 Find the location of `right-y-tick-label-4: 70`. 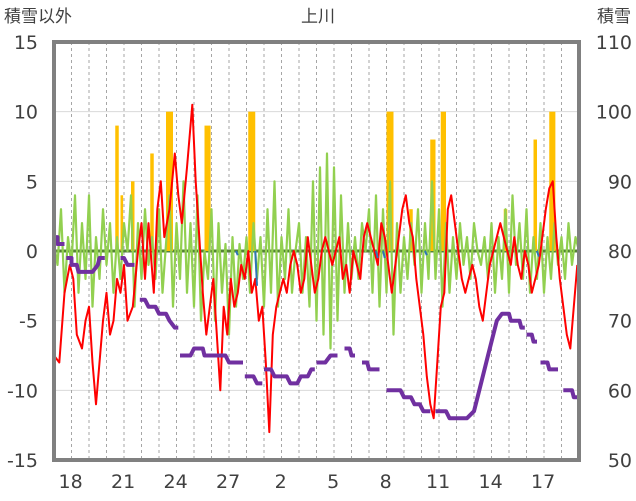

right-y-tick-label-4: 70 is located at coordinates (620, 322).